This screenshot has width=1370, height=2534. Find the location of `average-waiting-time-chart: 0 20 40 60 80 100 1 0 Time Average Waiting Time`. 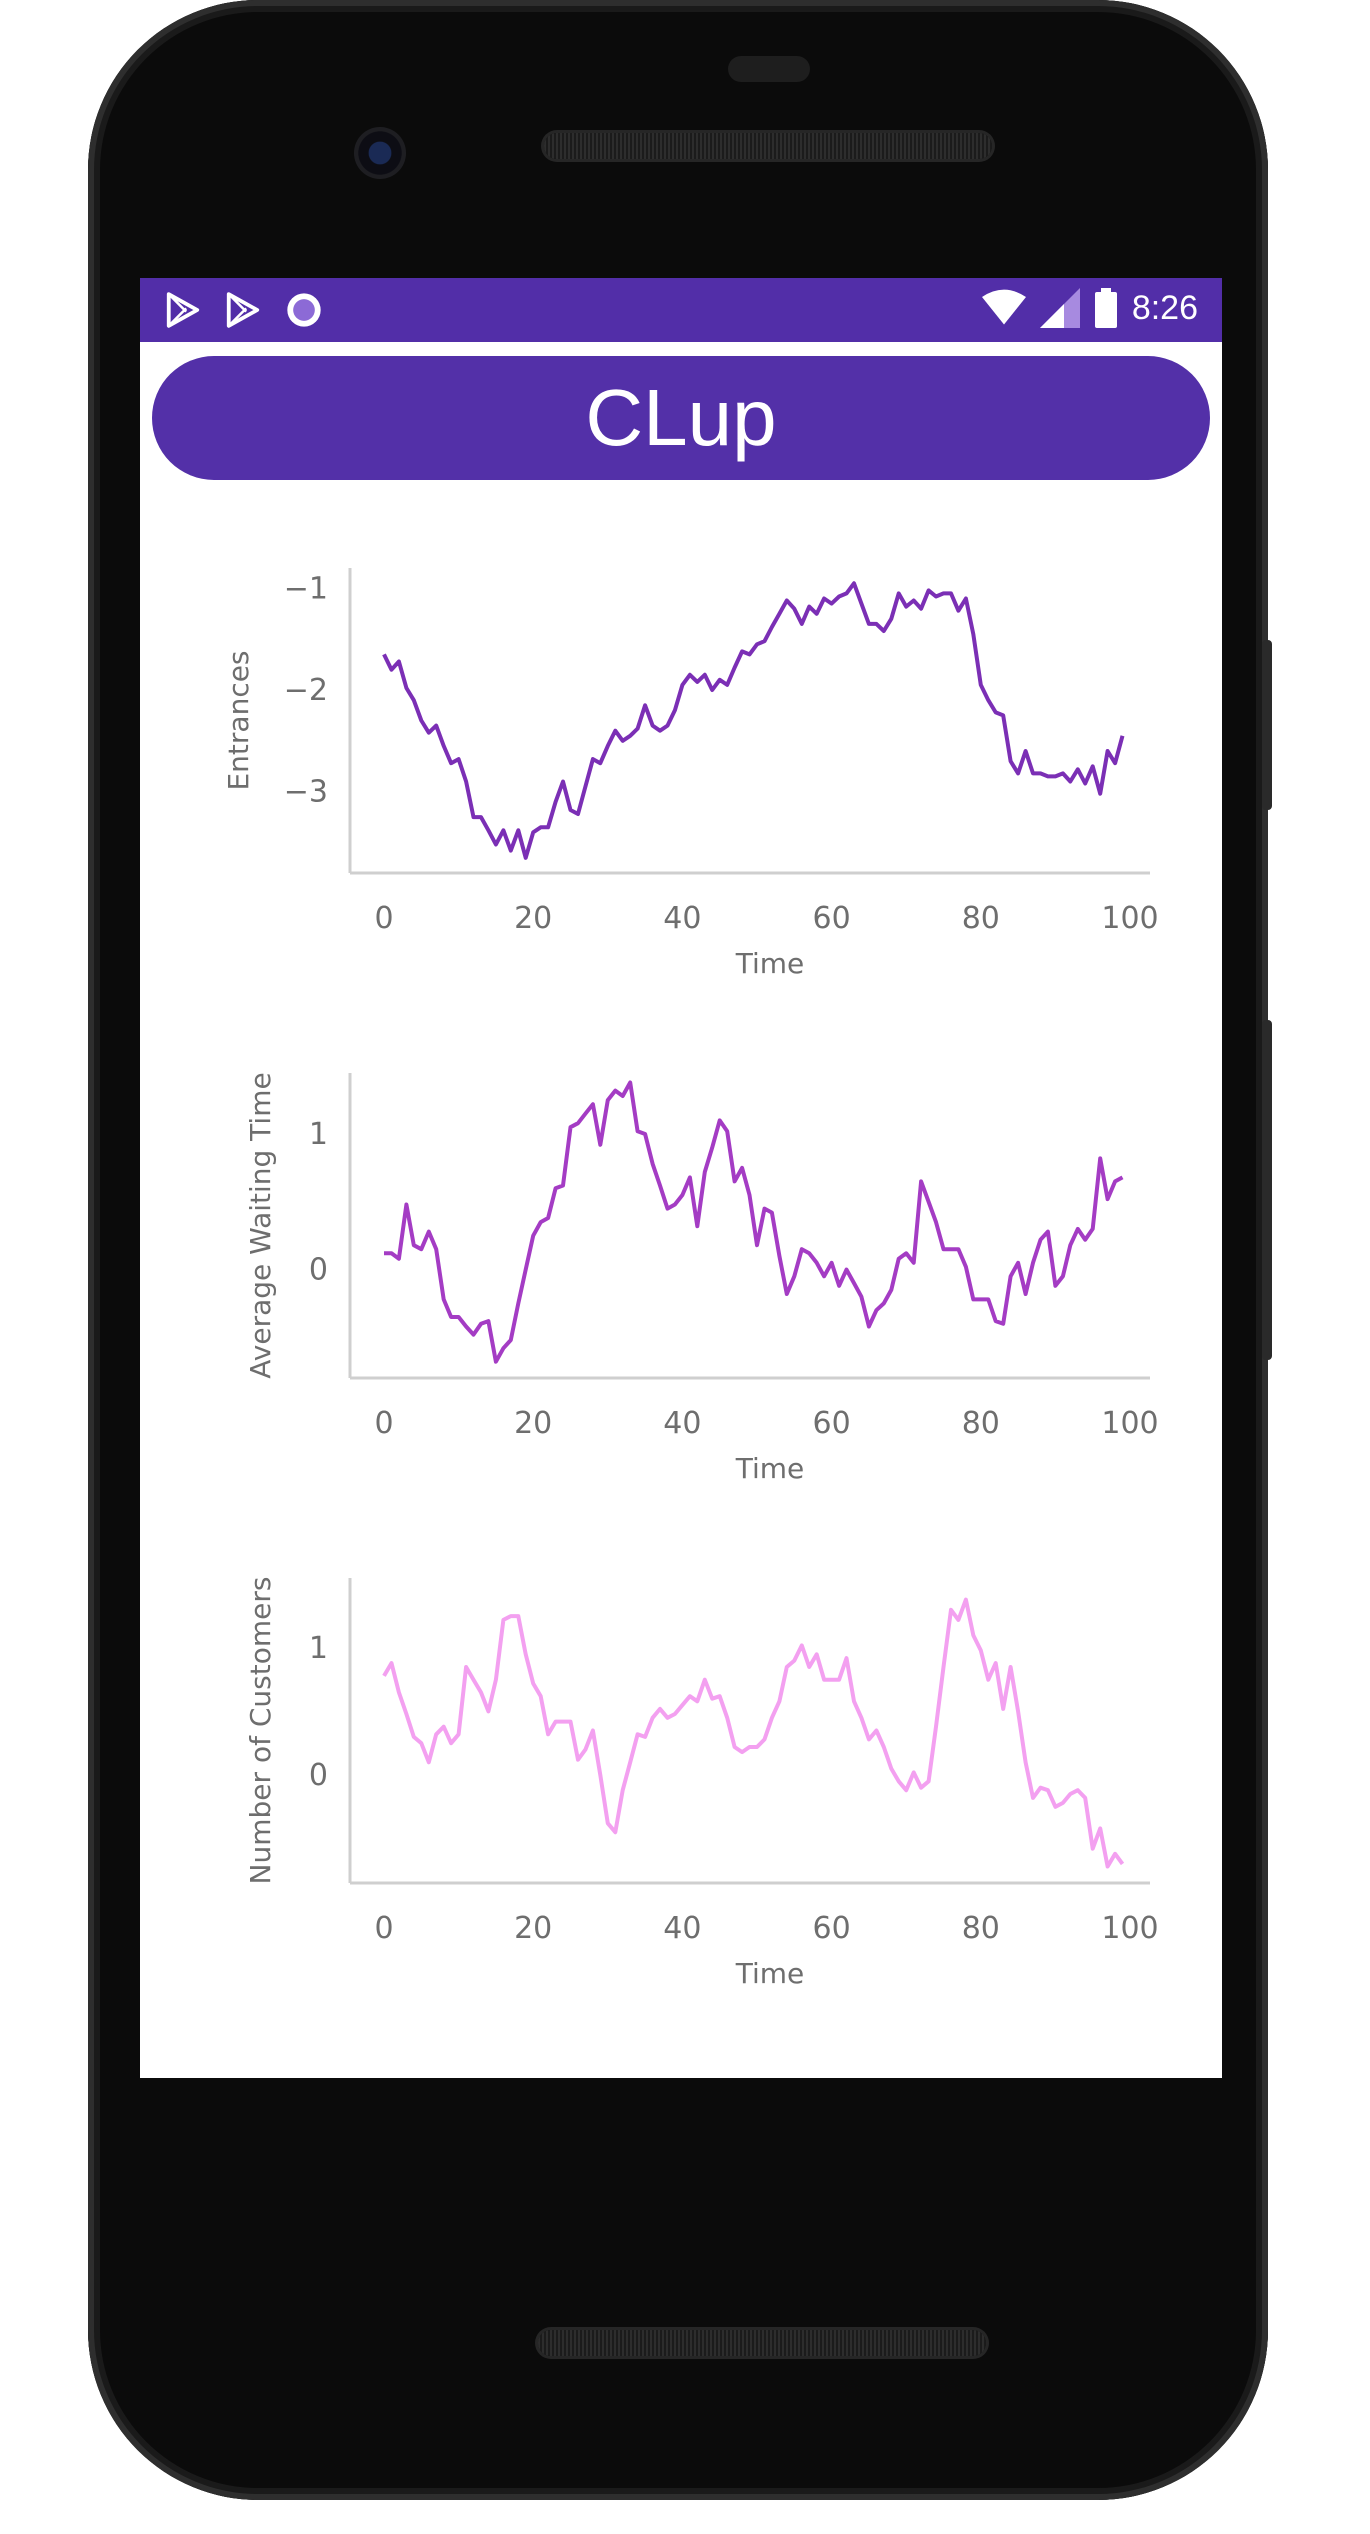

average-waiting-time-chart: 0 20 40 60 80 100 1 0 Time Average Waiting Time is located at coordinates (701, 1278).